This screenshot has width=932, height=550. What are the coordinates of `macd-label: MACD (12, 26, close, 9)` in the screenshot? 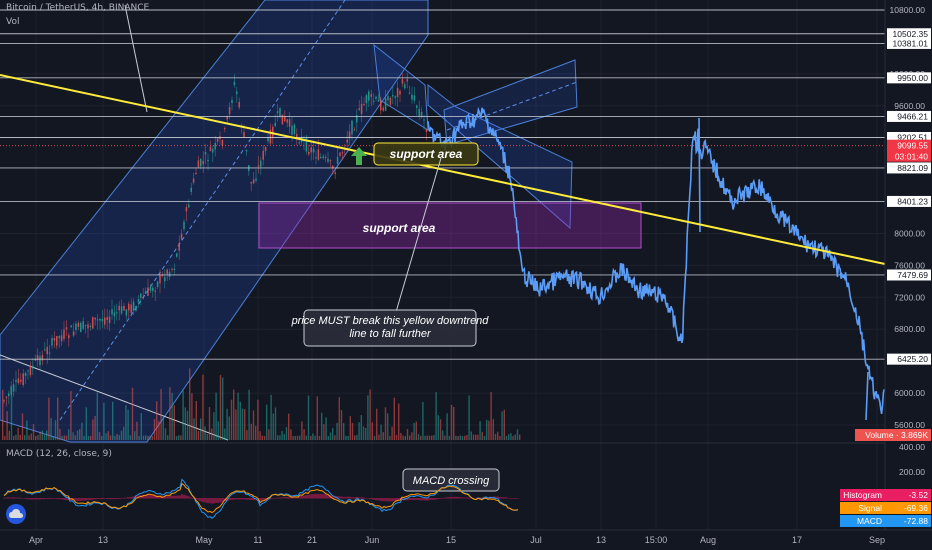 It's located at (59, 454).